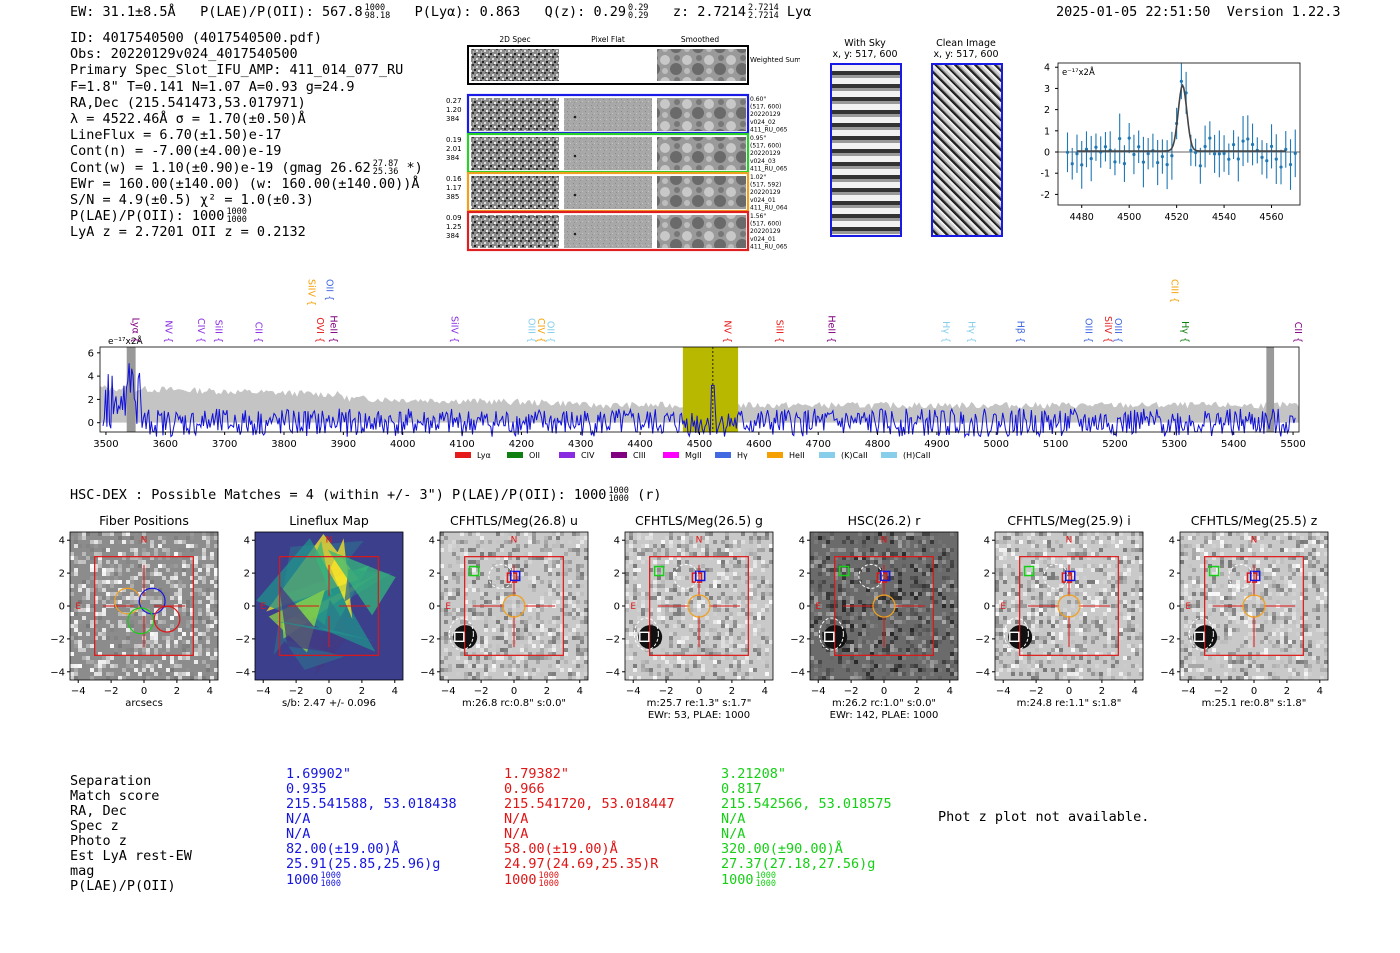 The width and height of the screenshot is (1400, 953). Describe the element at coordinates (799, 12) in the screenshot. I see `z-line-name: Lyα` at that location.